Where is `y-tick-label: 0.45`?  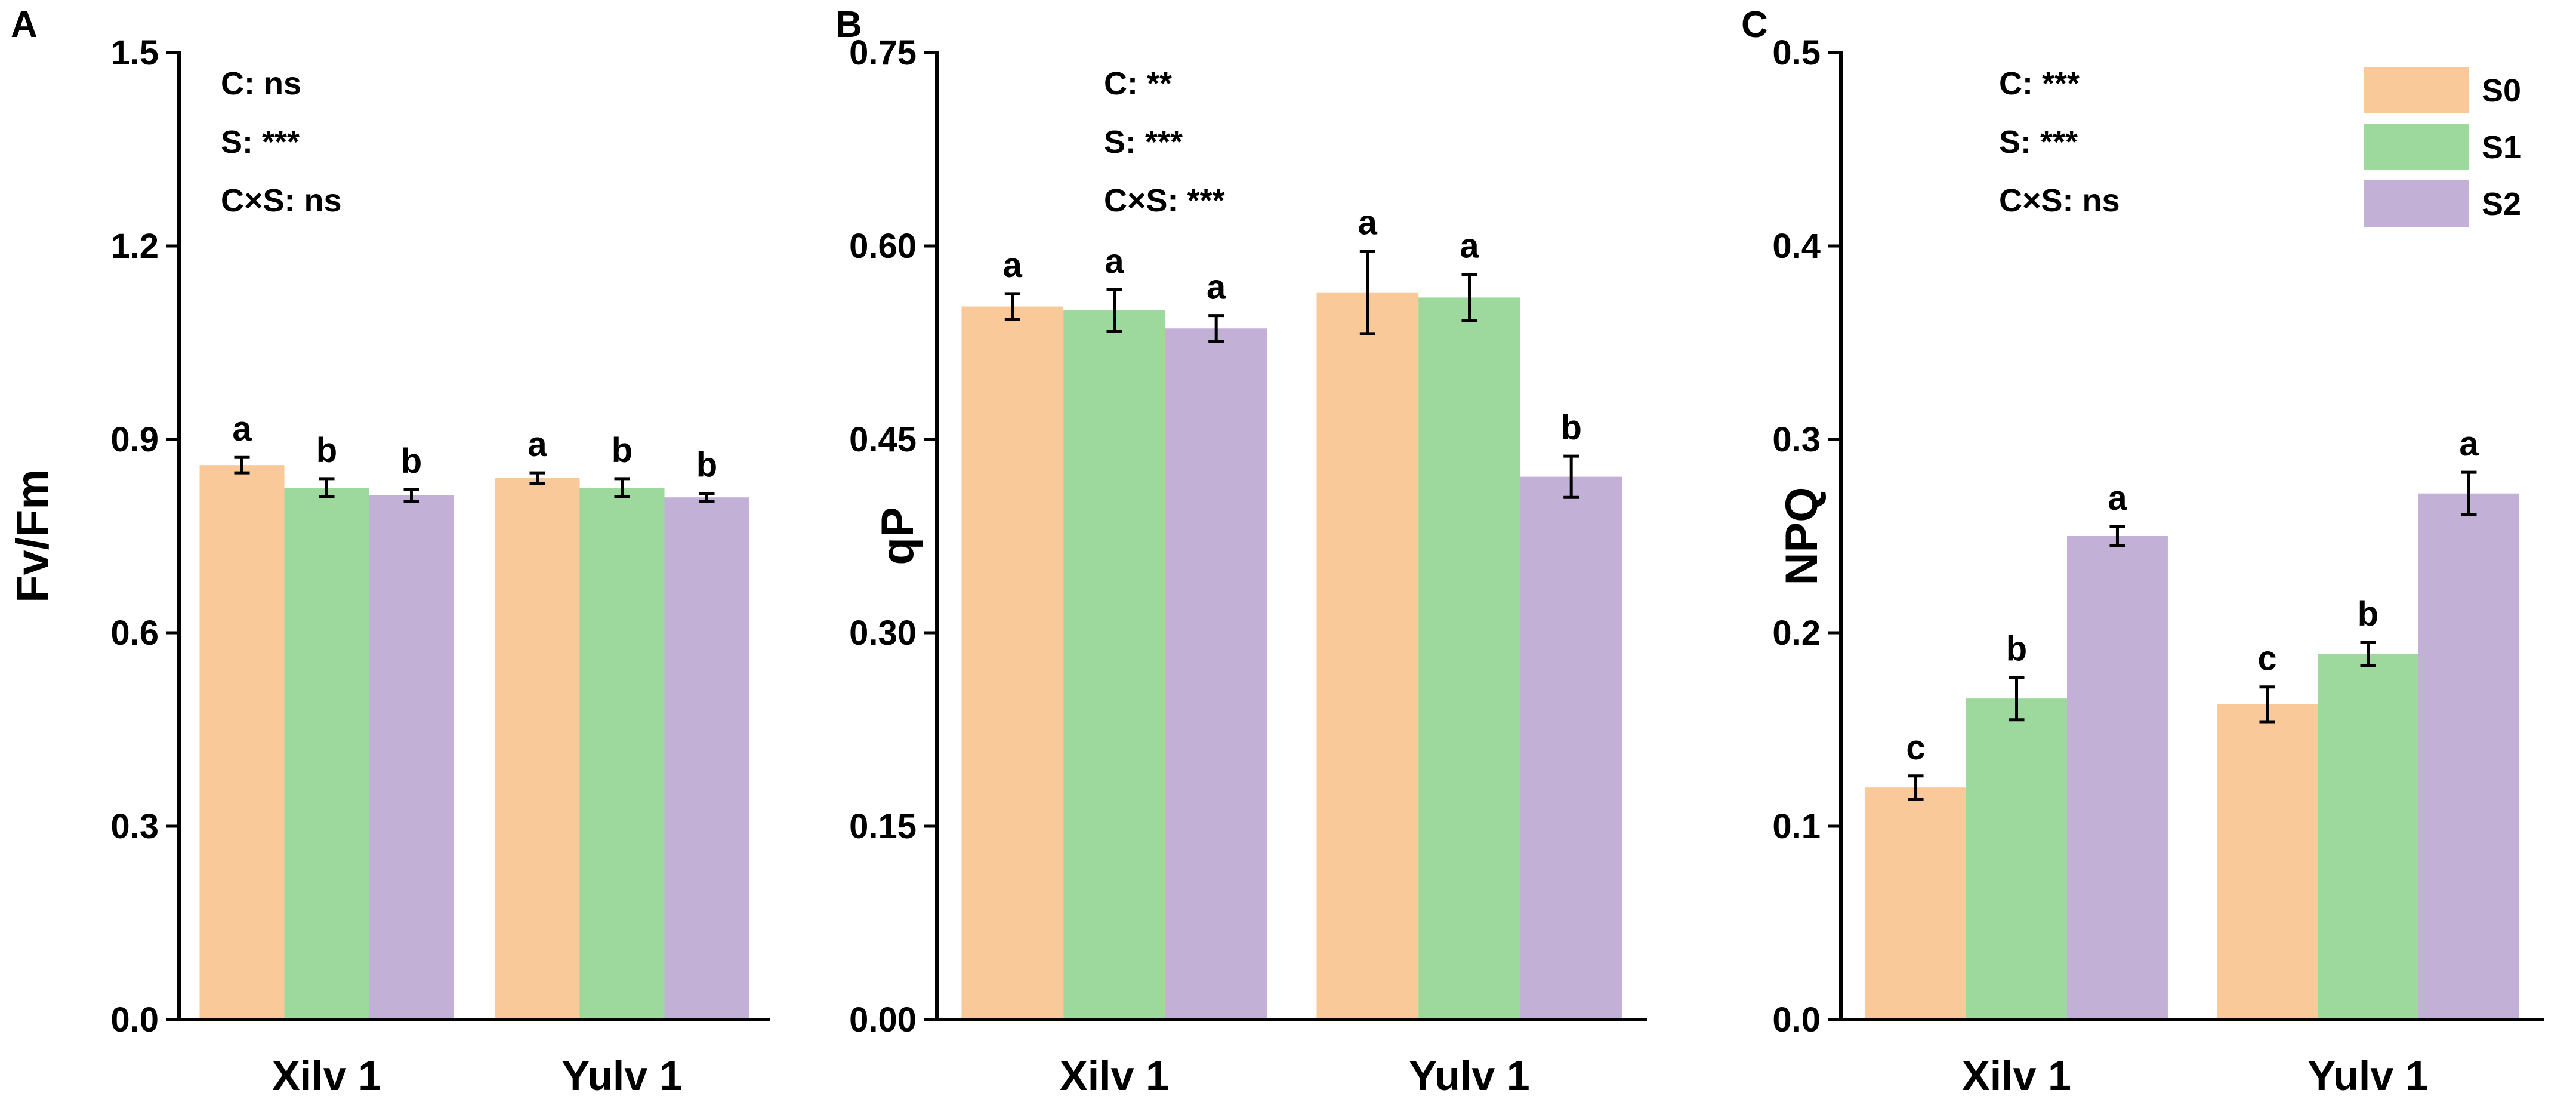
y-tick-label: 0.45 is located at coordinates (883, 439).